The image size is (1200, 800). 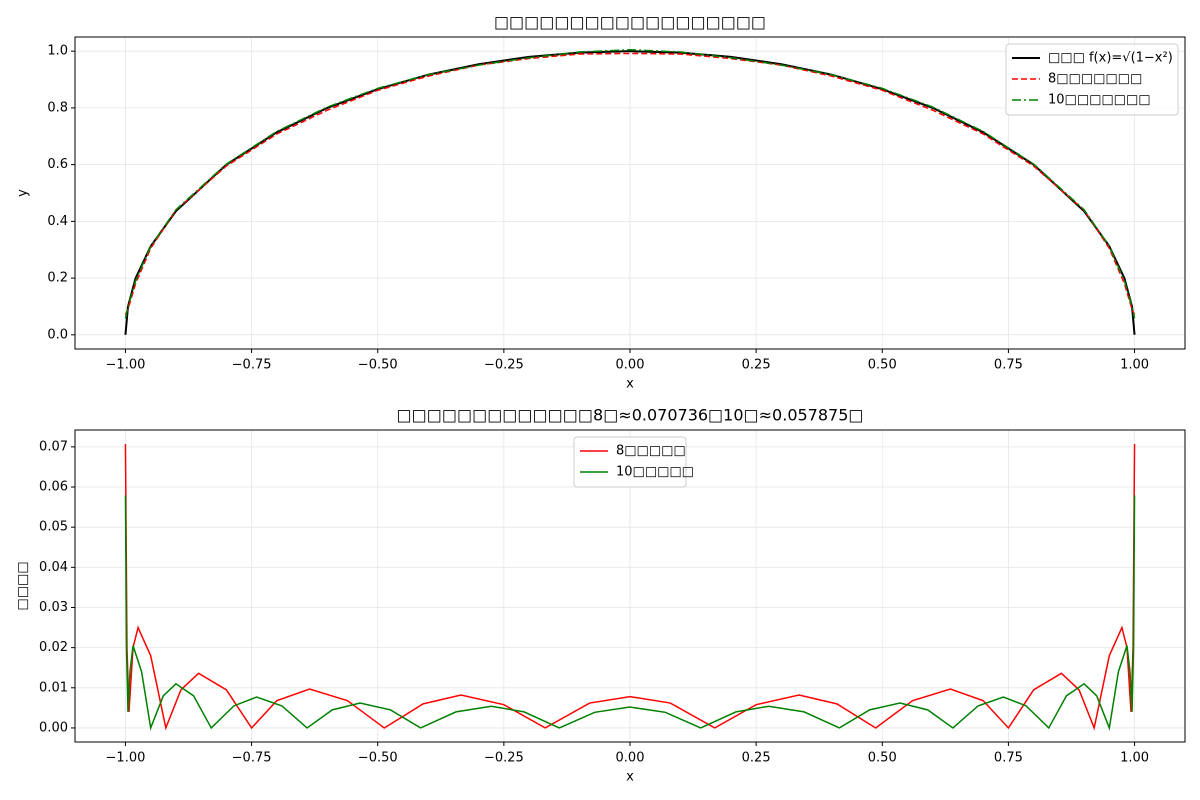 I want to click on y-tick-label: 0.02, so click(x=53, y=647).